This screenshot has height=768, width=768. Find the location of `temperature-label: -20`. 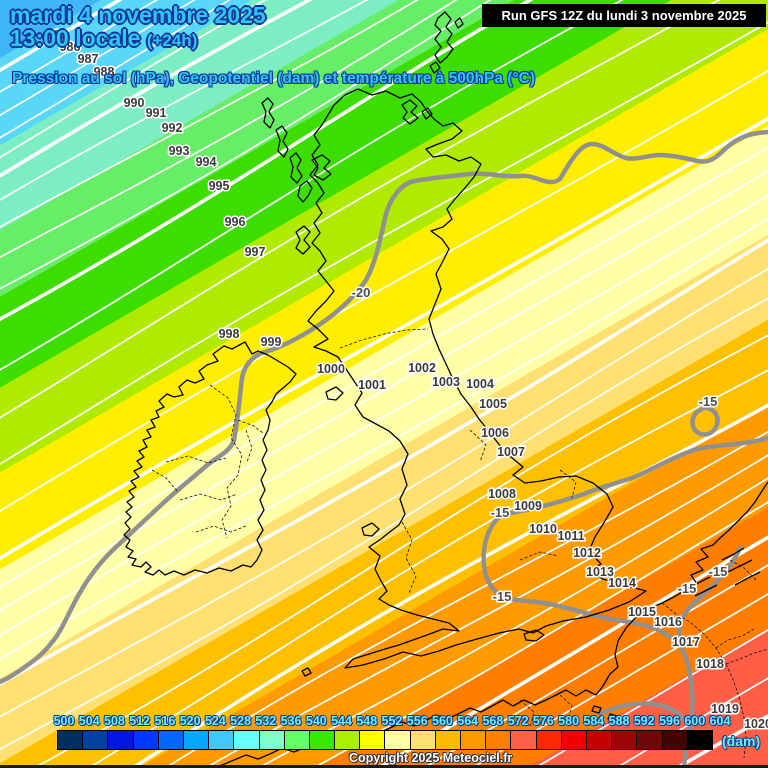

temperature-label: -20 is located at coordinates (361, 292).